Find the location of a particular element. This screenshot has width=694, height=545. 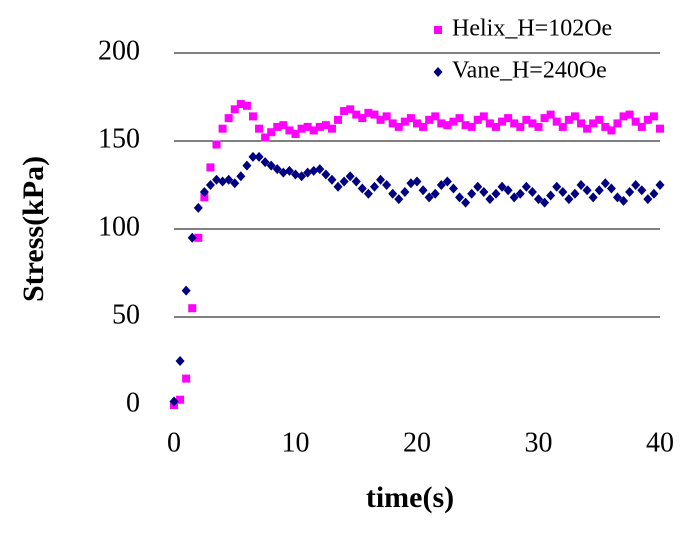

x-tick-label: 20 is located at coordinates (417, 442).